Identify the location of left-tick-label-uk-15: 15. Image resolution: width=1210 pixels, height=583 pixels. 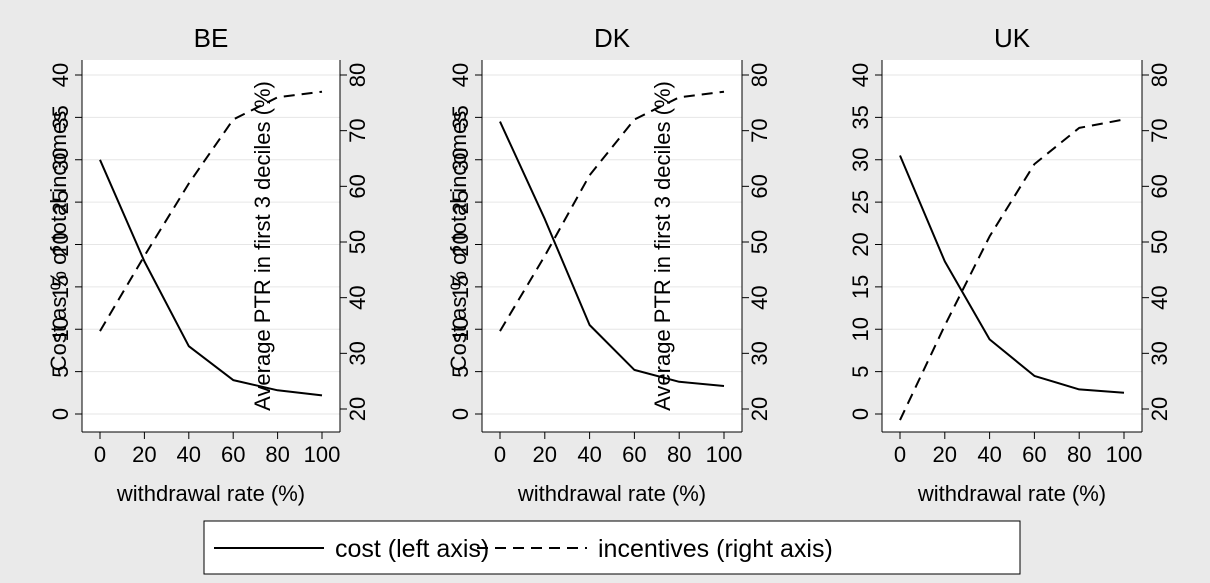
(860, 287).